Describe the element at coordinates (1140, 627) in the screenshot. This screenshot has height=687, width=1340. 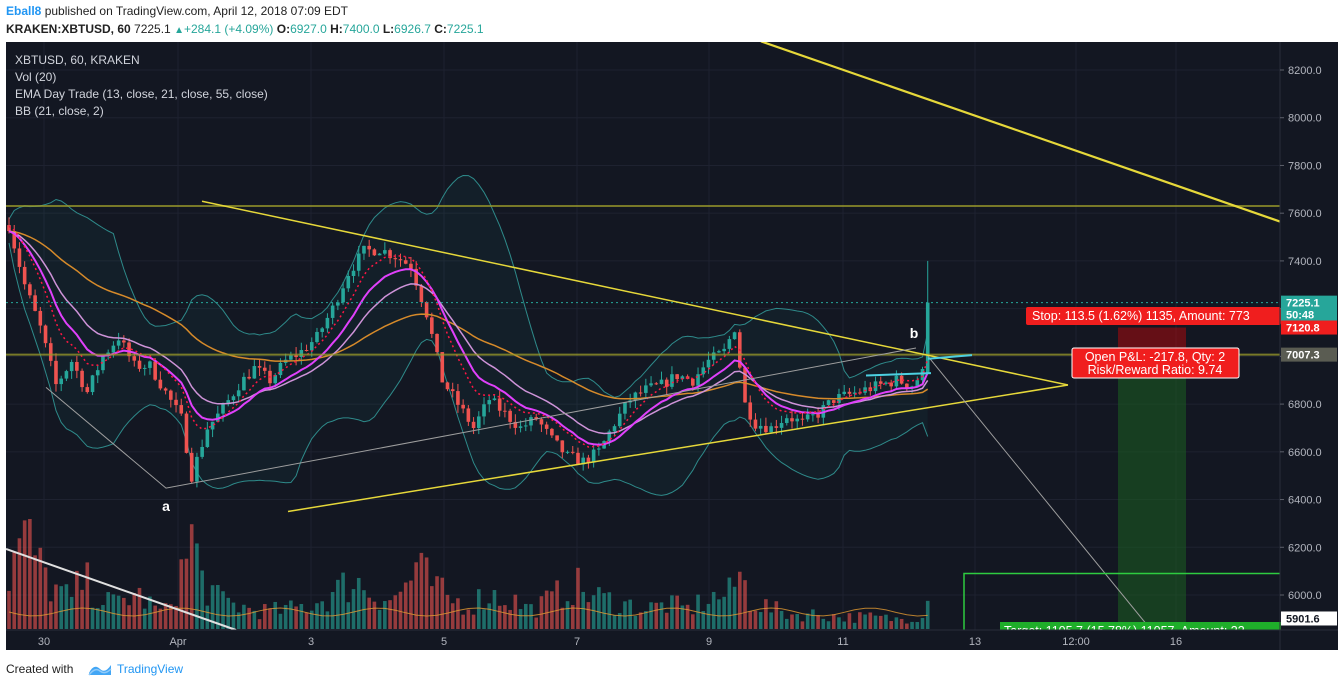
I see `target-label-bg` at that location.